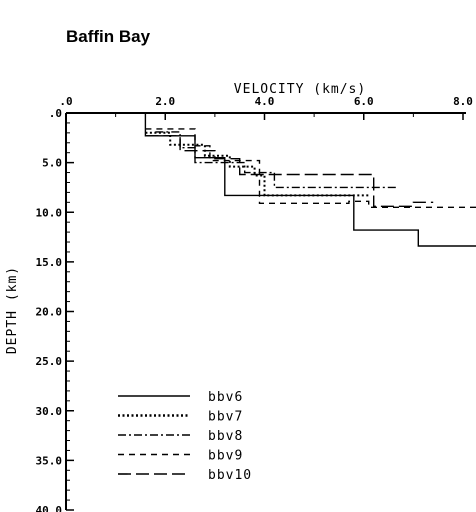 This screenshot has height=512, width=476. Describe the element at coordinates (463, 101) in the screenshot. I see `x-tick-label: 8.0` at that location.